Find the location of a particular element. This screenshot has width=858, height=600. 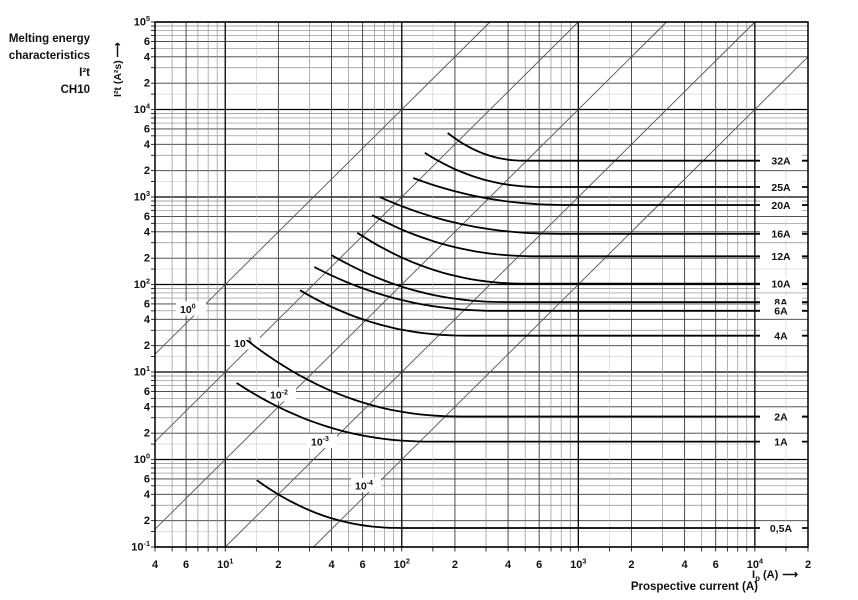

x-axis-symbol: Ip (A) ⟶ is located at coordinates (775, 576).